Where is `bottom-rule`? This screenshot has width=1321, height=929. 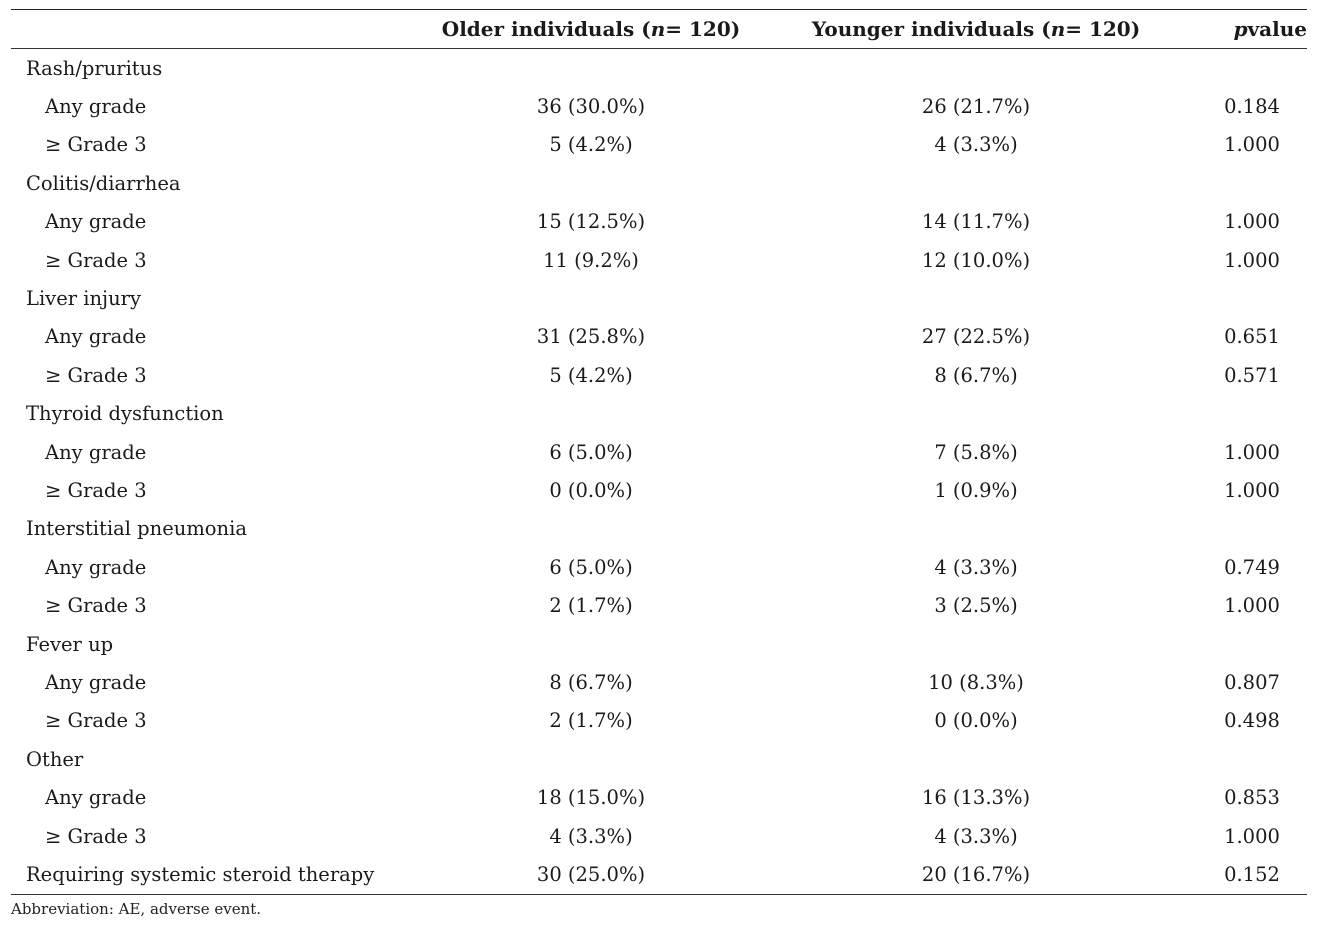
bottom-rule is located at coordinates (659, 894).